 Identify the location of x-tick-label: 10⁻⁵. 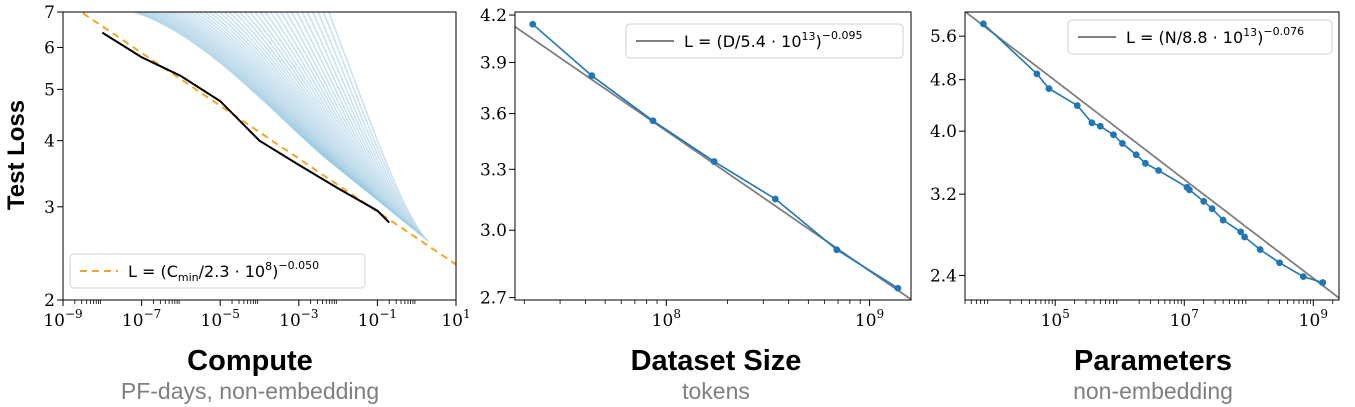
(220, 319).